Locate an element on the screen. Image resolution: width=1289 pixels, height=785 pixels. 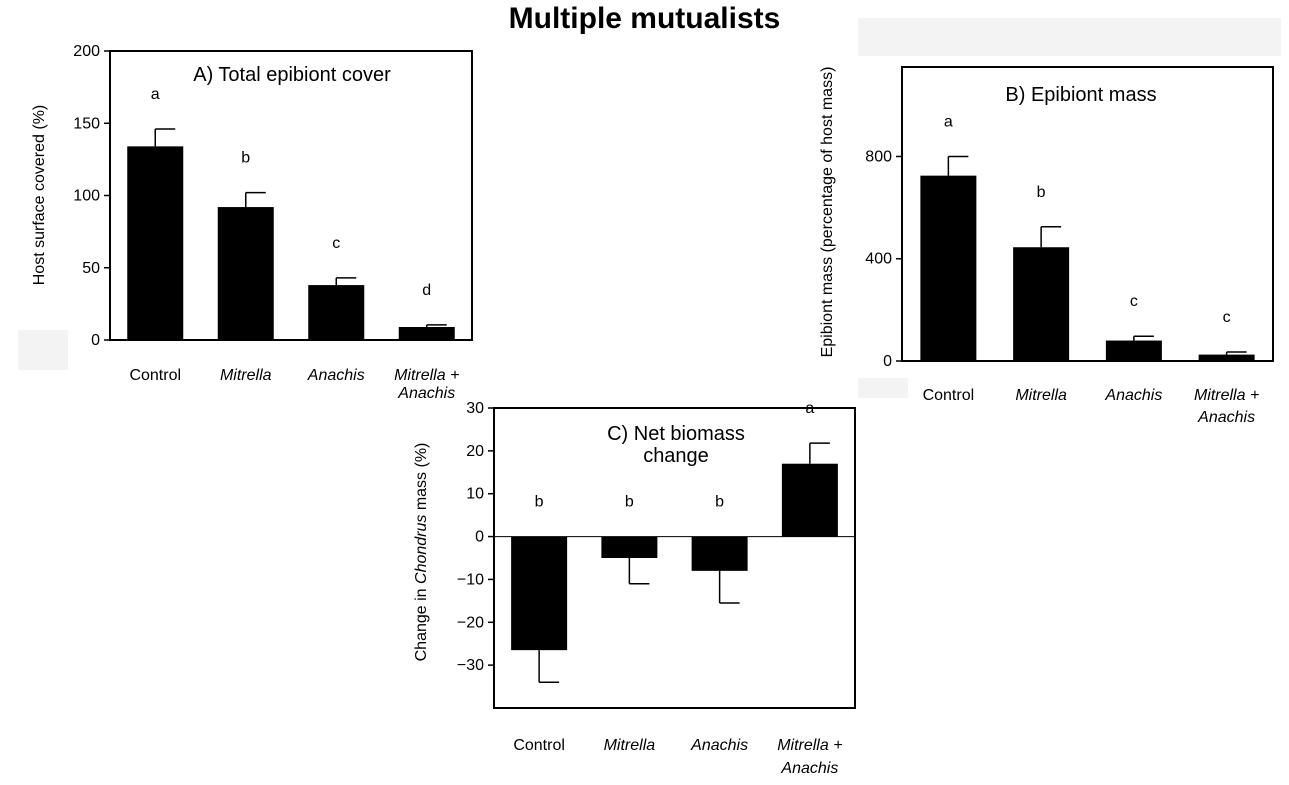
y-tick-label: 10 is located at coordinates (475, 494).